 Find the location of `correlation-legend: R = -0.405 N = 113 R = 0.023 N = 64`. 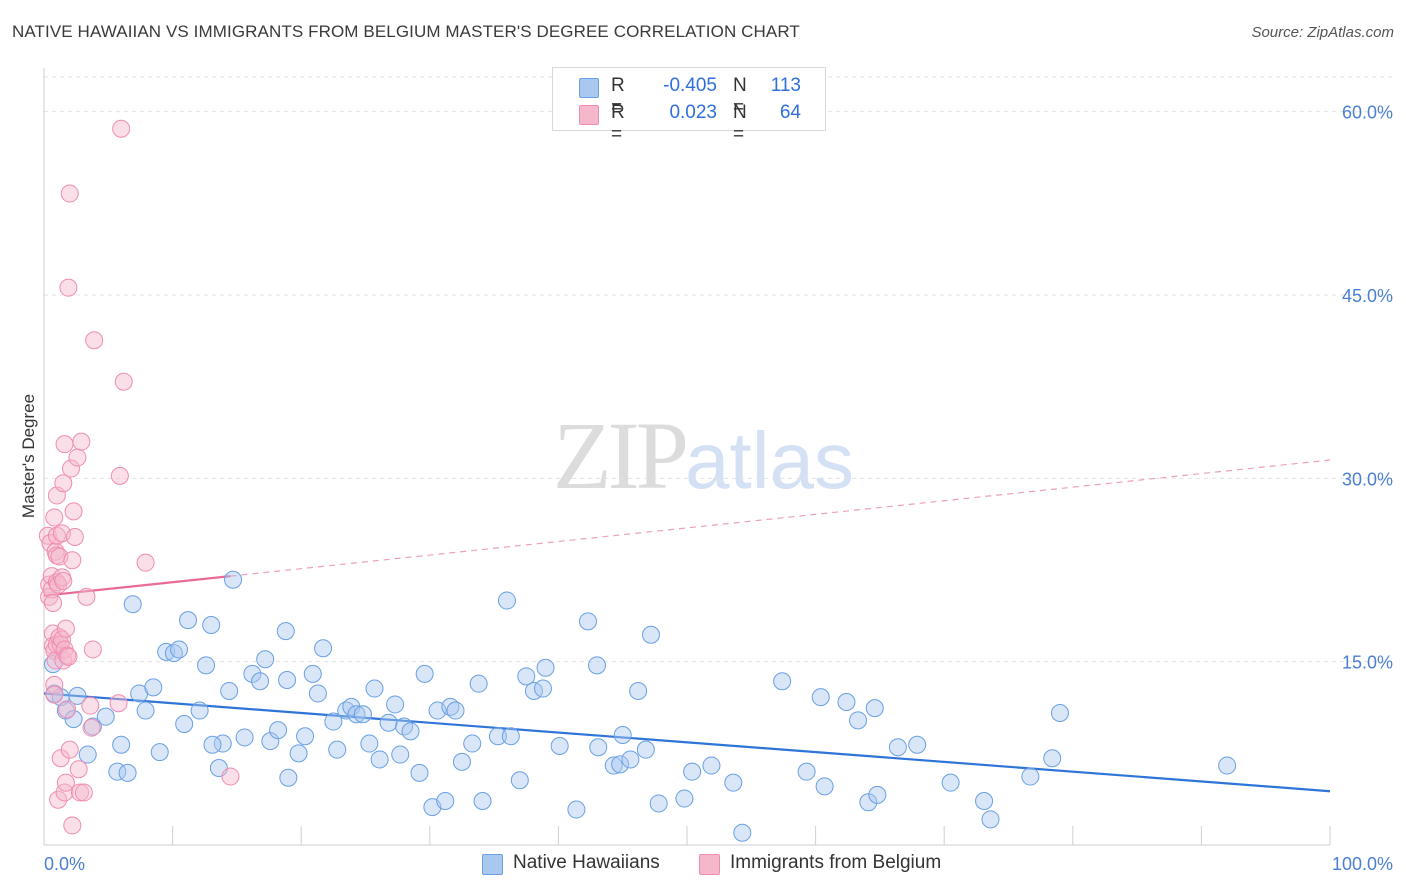

correlation-legend: R = -0.405 N = 113 R = 0.023 N = 64 is located at coordinates (689, 106).